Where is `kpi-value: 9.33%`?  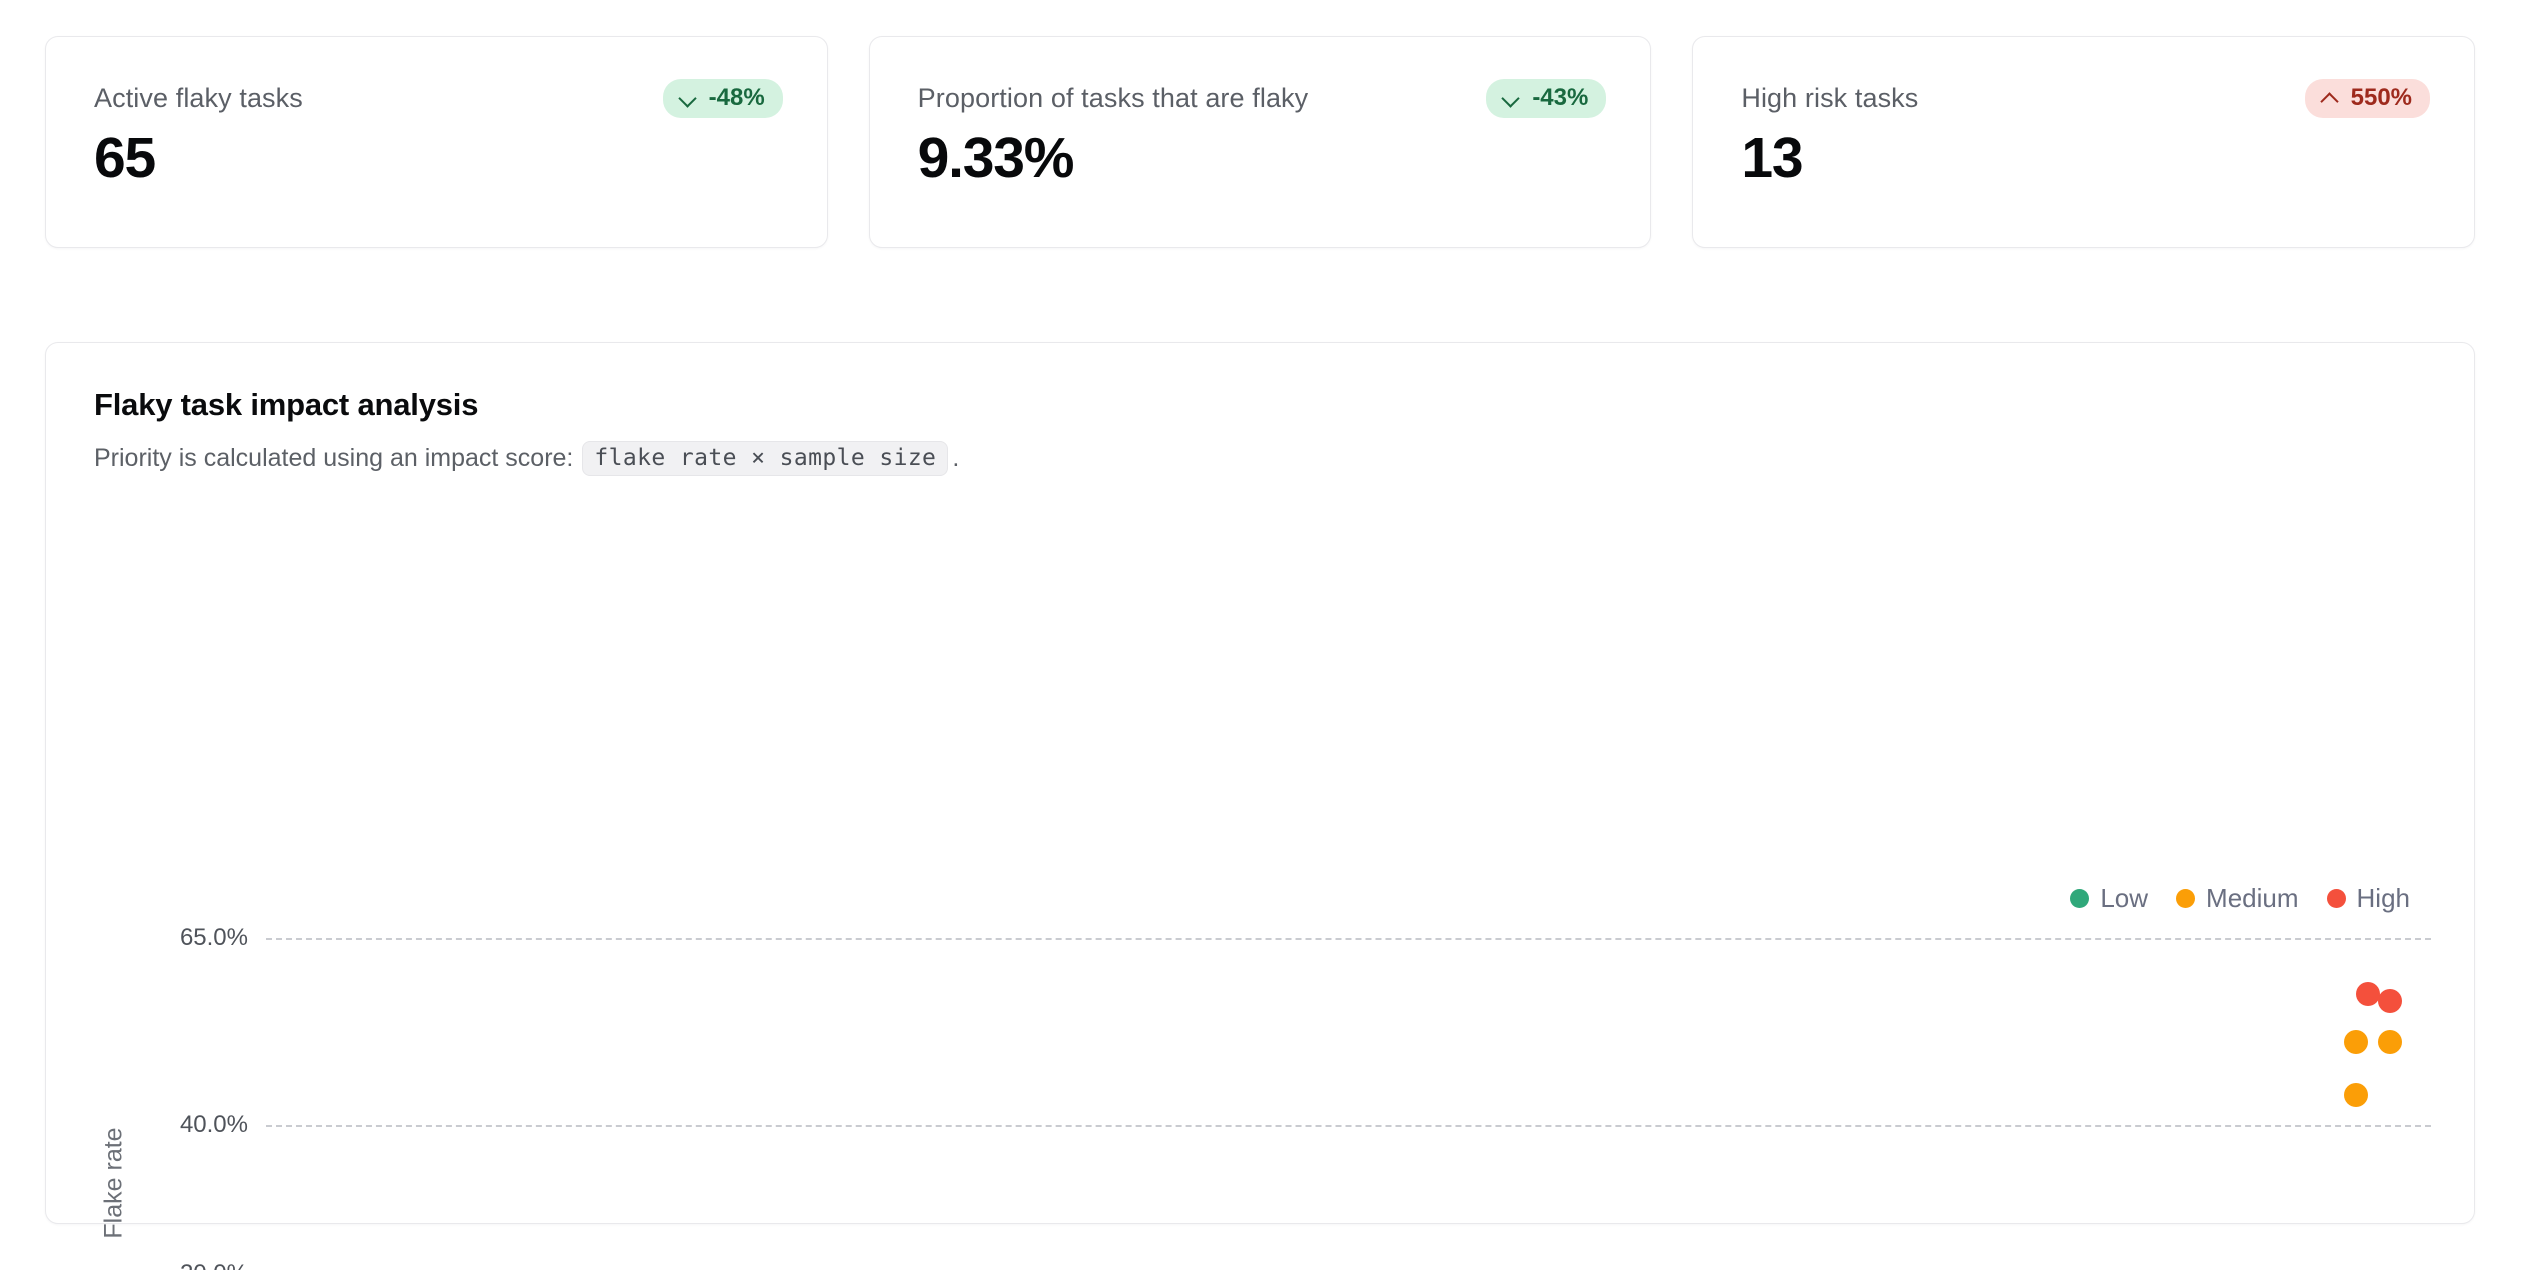 kpi-value: 9.33% is located at coordinates (996, 158).